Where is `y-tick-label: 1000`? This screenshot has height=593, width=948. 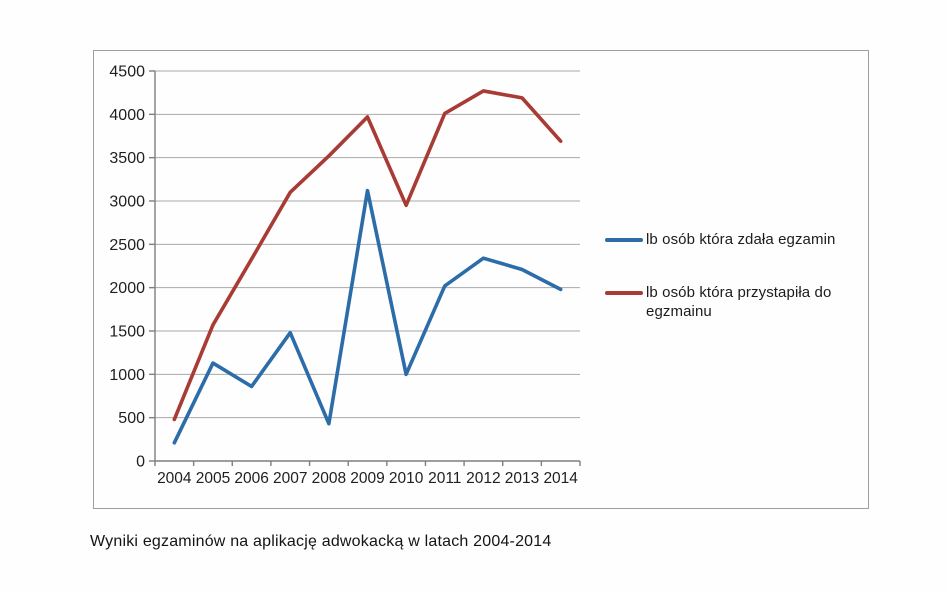 y-tick-label: 1000 is located at coordinates (127, 375).